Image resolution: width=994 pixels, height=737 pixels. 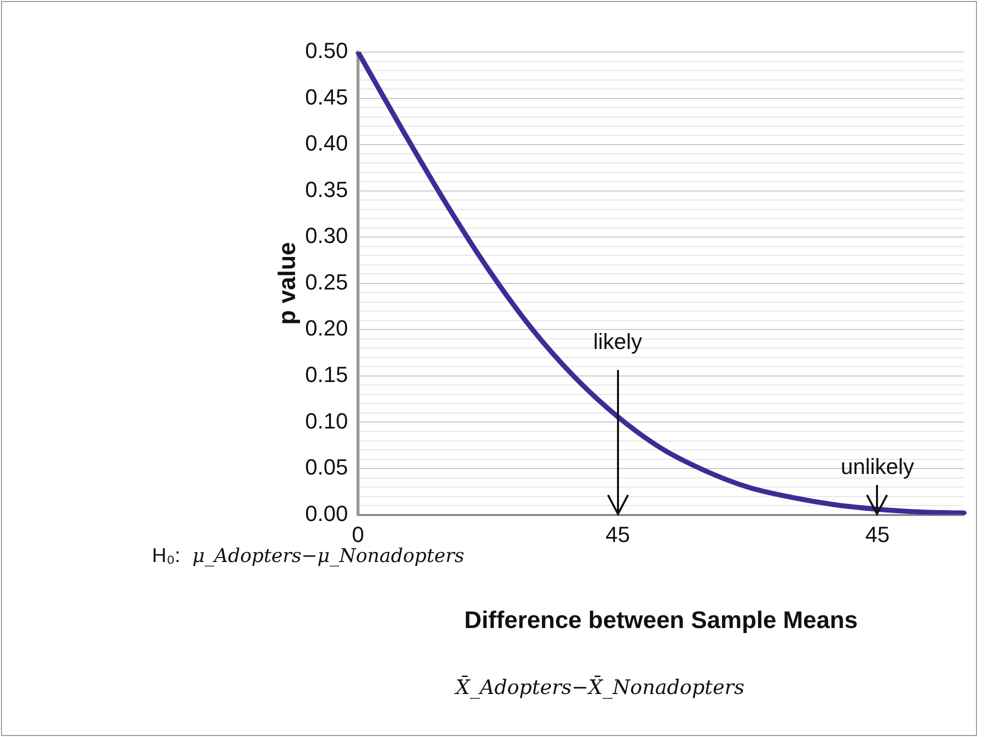 What do you see at coordinates (326, 97) in the screenshot?
I see `y-tick-label: 0.45` at bounding box center [326, 97].